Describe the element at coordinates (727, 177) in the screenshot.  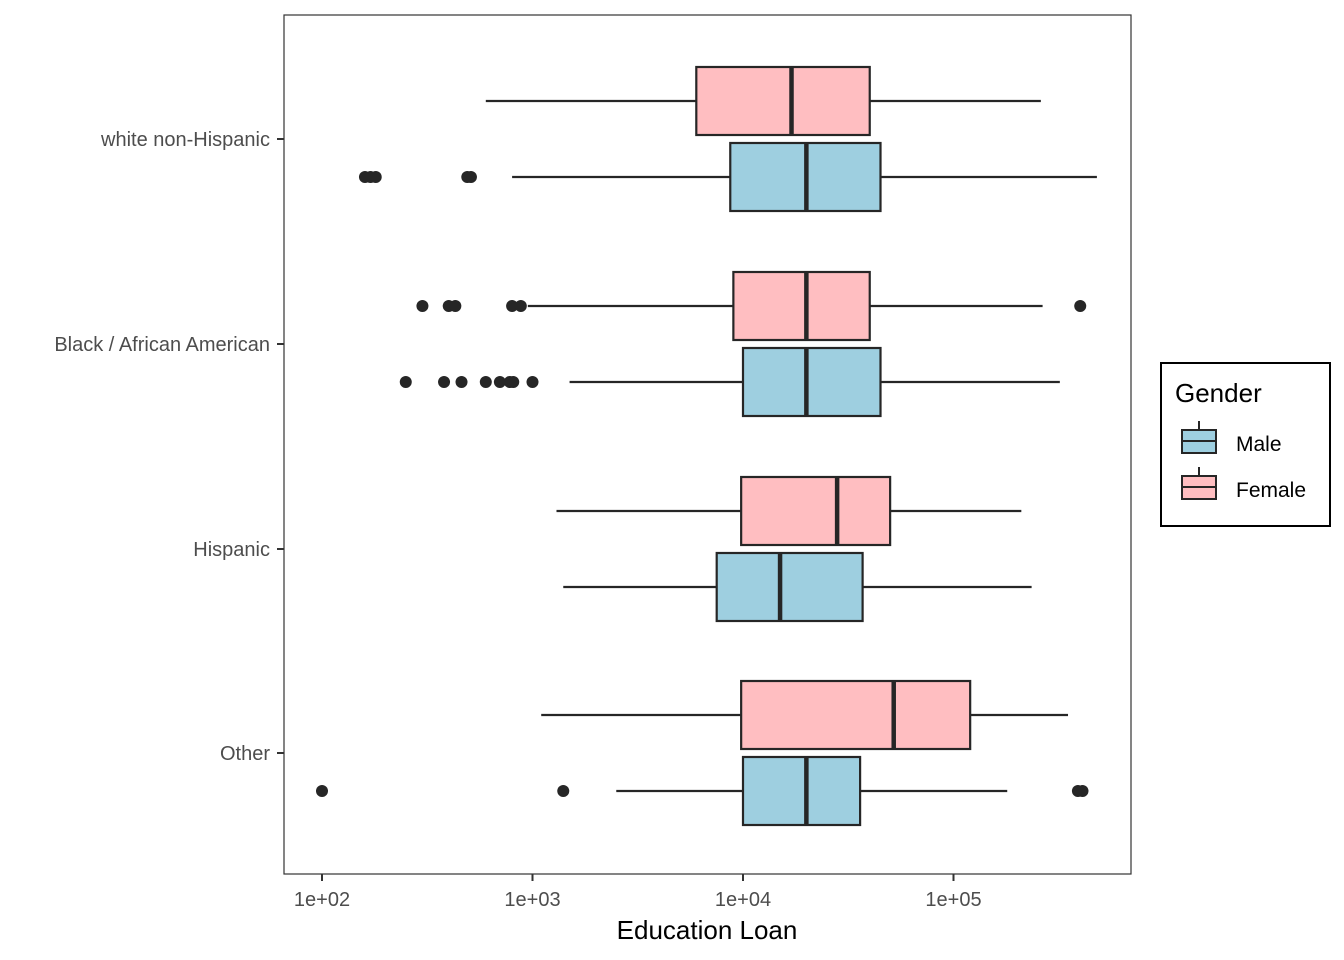
I see `box-white-non-hispanic-male` at that location.